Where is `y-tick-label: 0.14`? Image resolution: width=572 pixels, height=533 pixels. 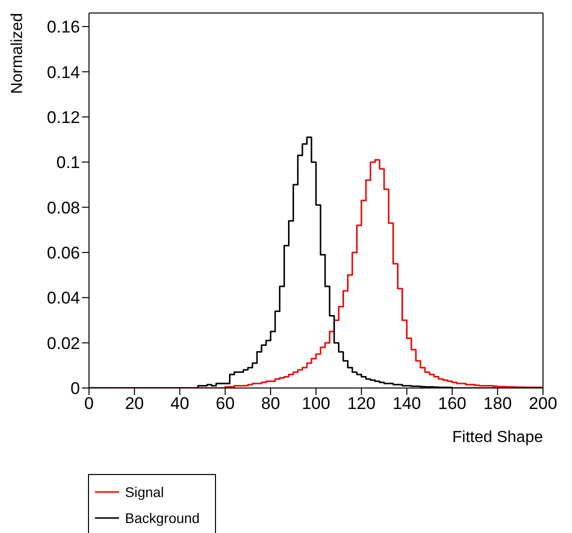 y-tick-label: 0.14 is located at coordinates (63, 72).